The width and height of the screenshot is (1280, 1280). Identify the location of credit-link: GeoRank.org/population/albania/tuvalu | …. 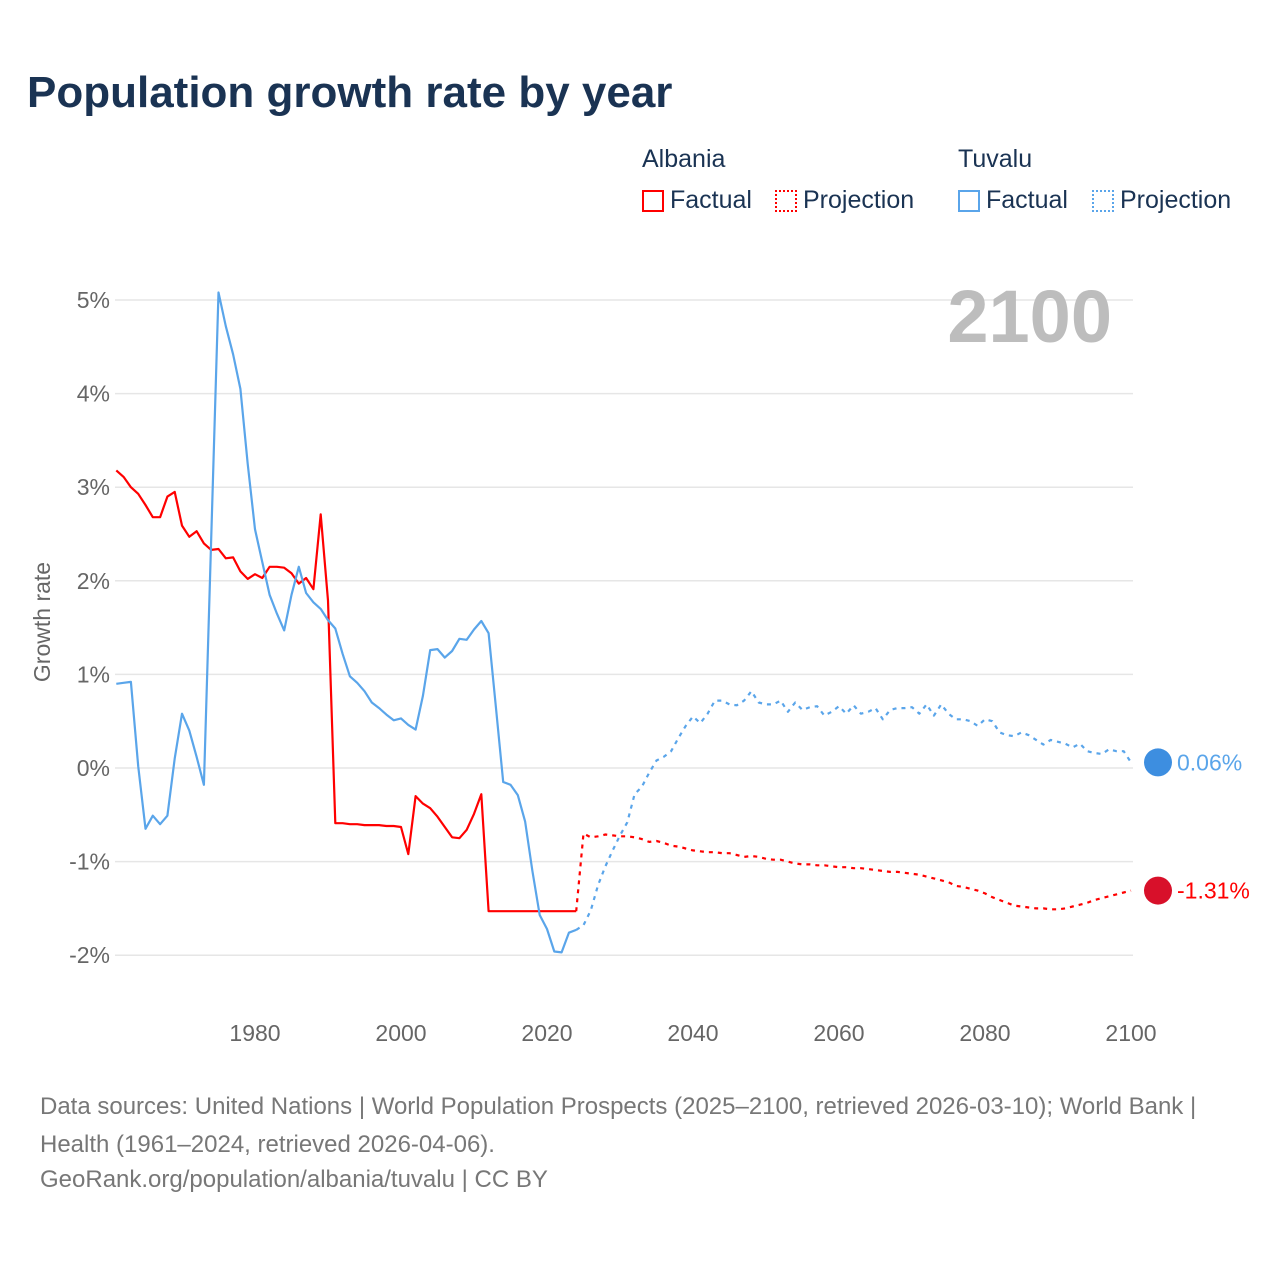
(294, 1179).